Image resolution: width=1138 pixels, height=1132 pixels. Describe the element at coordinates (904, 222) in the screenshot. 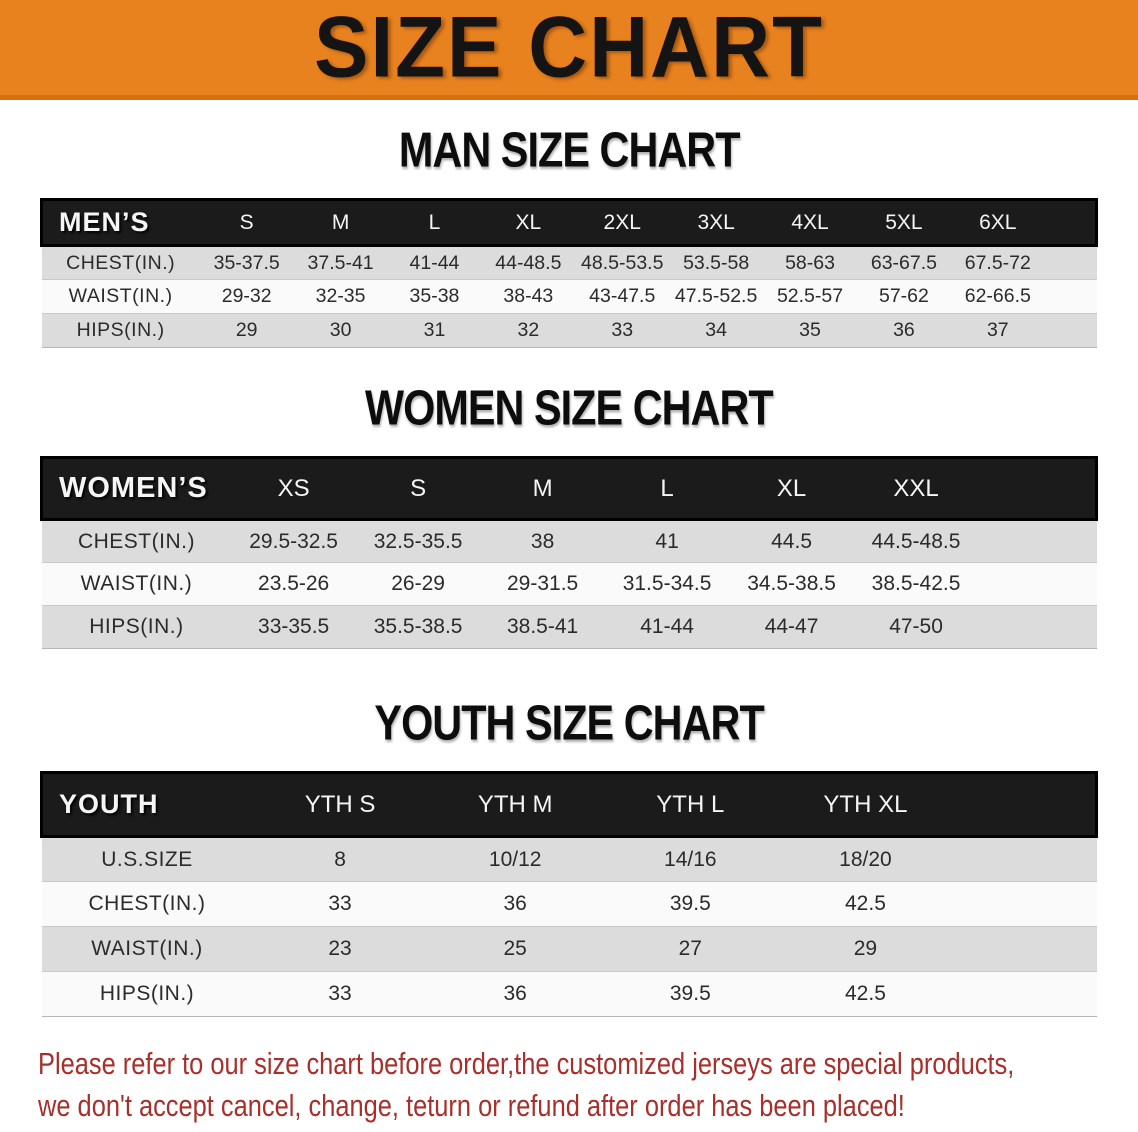

I see `size-column-header: 5XL` at that location.